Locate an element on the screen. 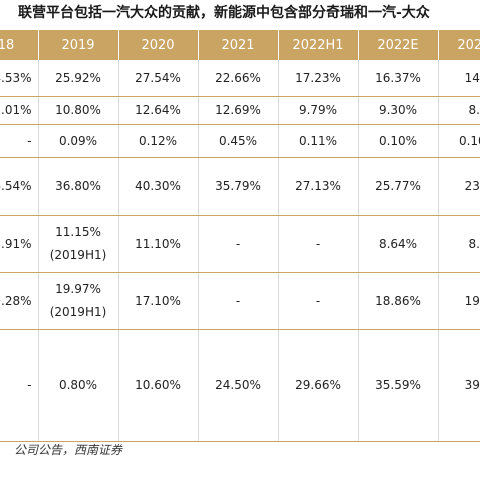 The height and width of the screenshot is (480, 480). table-cell: 23.0 is located at coordinates (459, 186).